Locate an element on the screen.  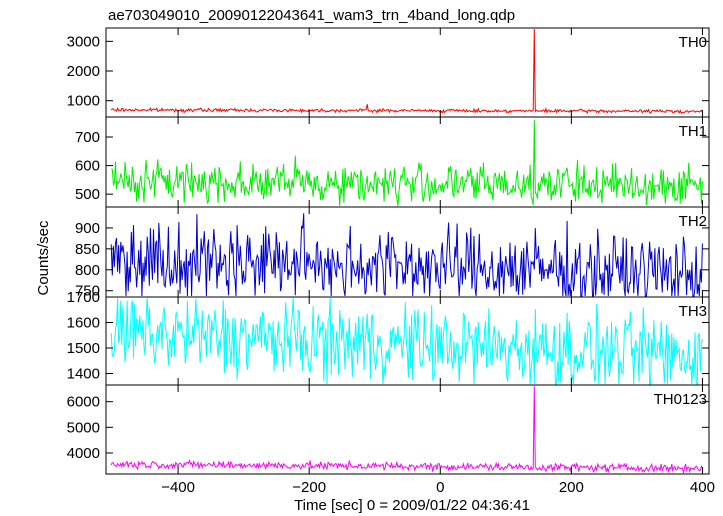
x-tick-label: 0 is located at coordinates (440, 487).